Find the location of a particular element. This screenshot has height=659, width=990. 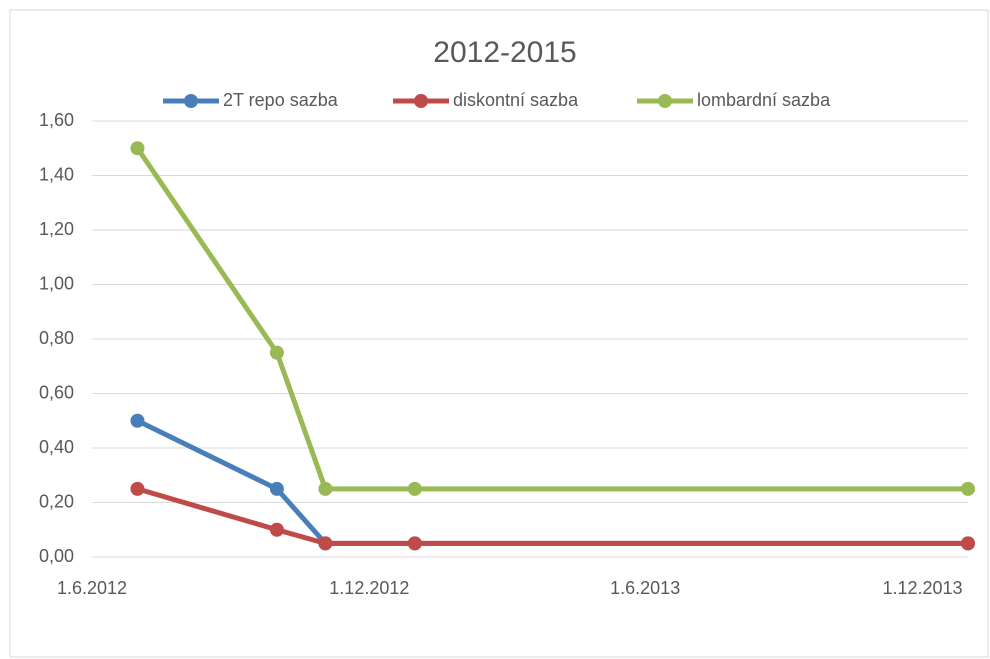

x-tick-label: 1.12.2013 is located at coordinates (922, 588).